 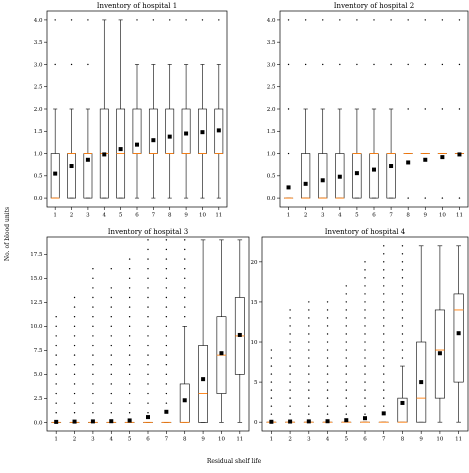 What do you see at coordinates (137, 6) in the screenshot?
I see `panel-title: Inventory of hospital 1` at bounding box center [137, 6].